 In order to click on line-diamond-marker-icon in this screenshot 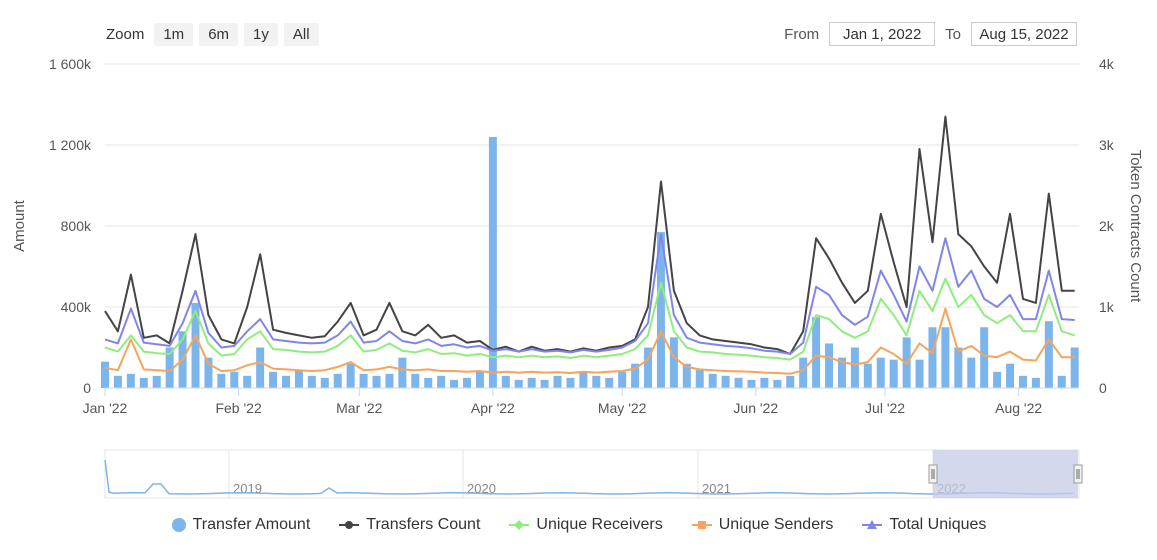, I will do `click(519, 525)`.